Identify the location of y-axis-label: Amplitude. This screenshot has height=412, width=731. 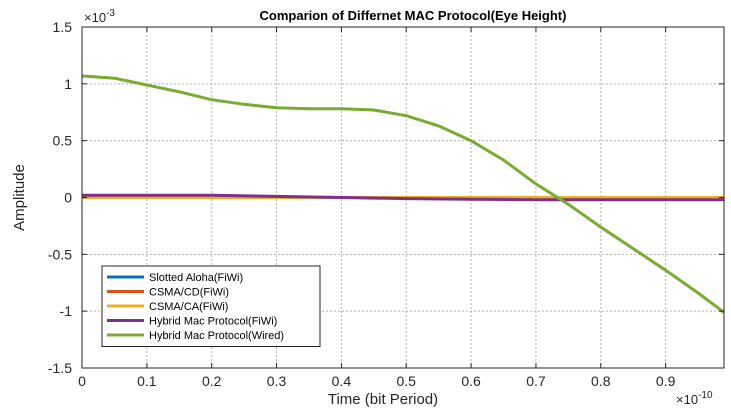
(19, 197).